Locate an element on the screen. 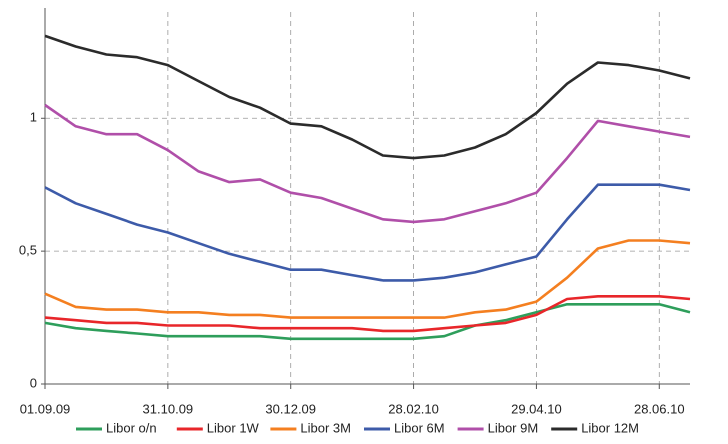  x-tick-label: 31.10.09 is located at coordinates (168, 408).